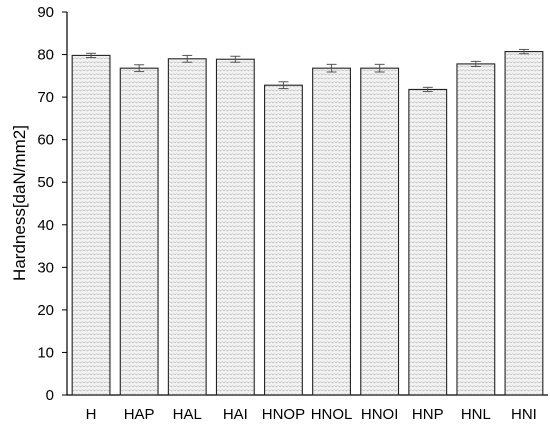  What do you see at coordinates (45, 55) in the screenshot?
I see `y-tick-label: 80` at bounding box center [45, 55].